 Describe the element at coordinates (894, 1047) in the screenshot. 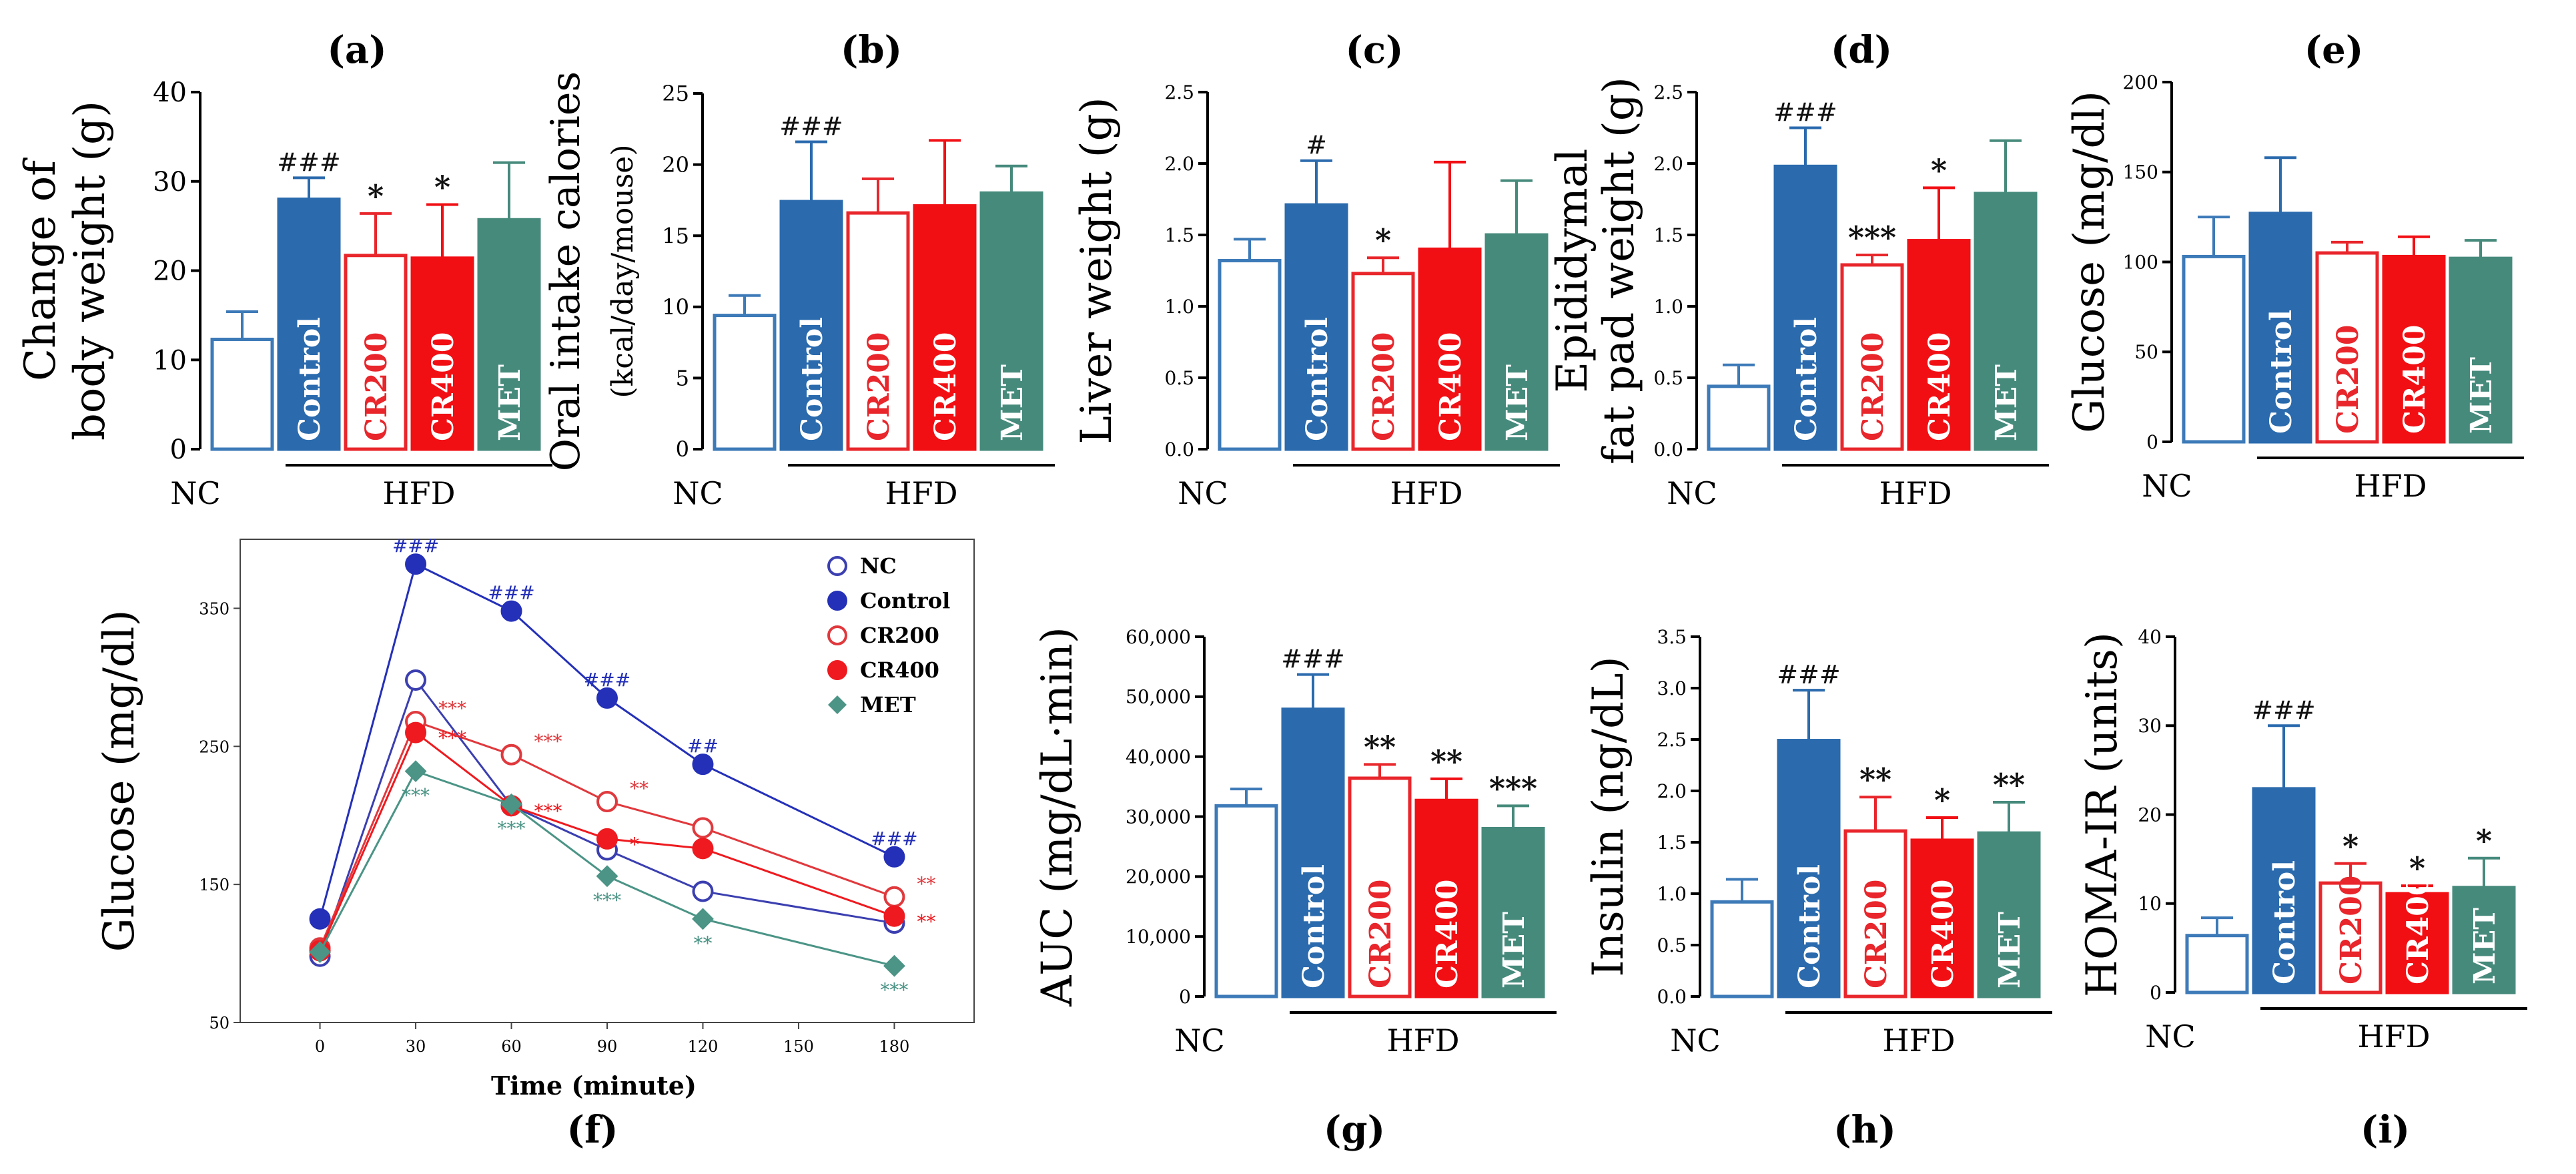

I see `x-tick-label: 180` at that location.